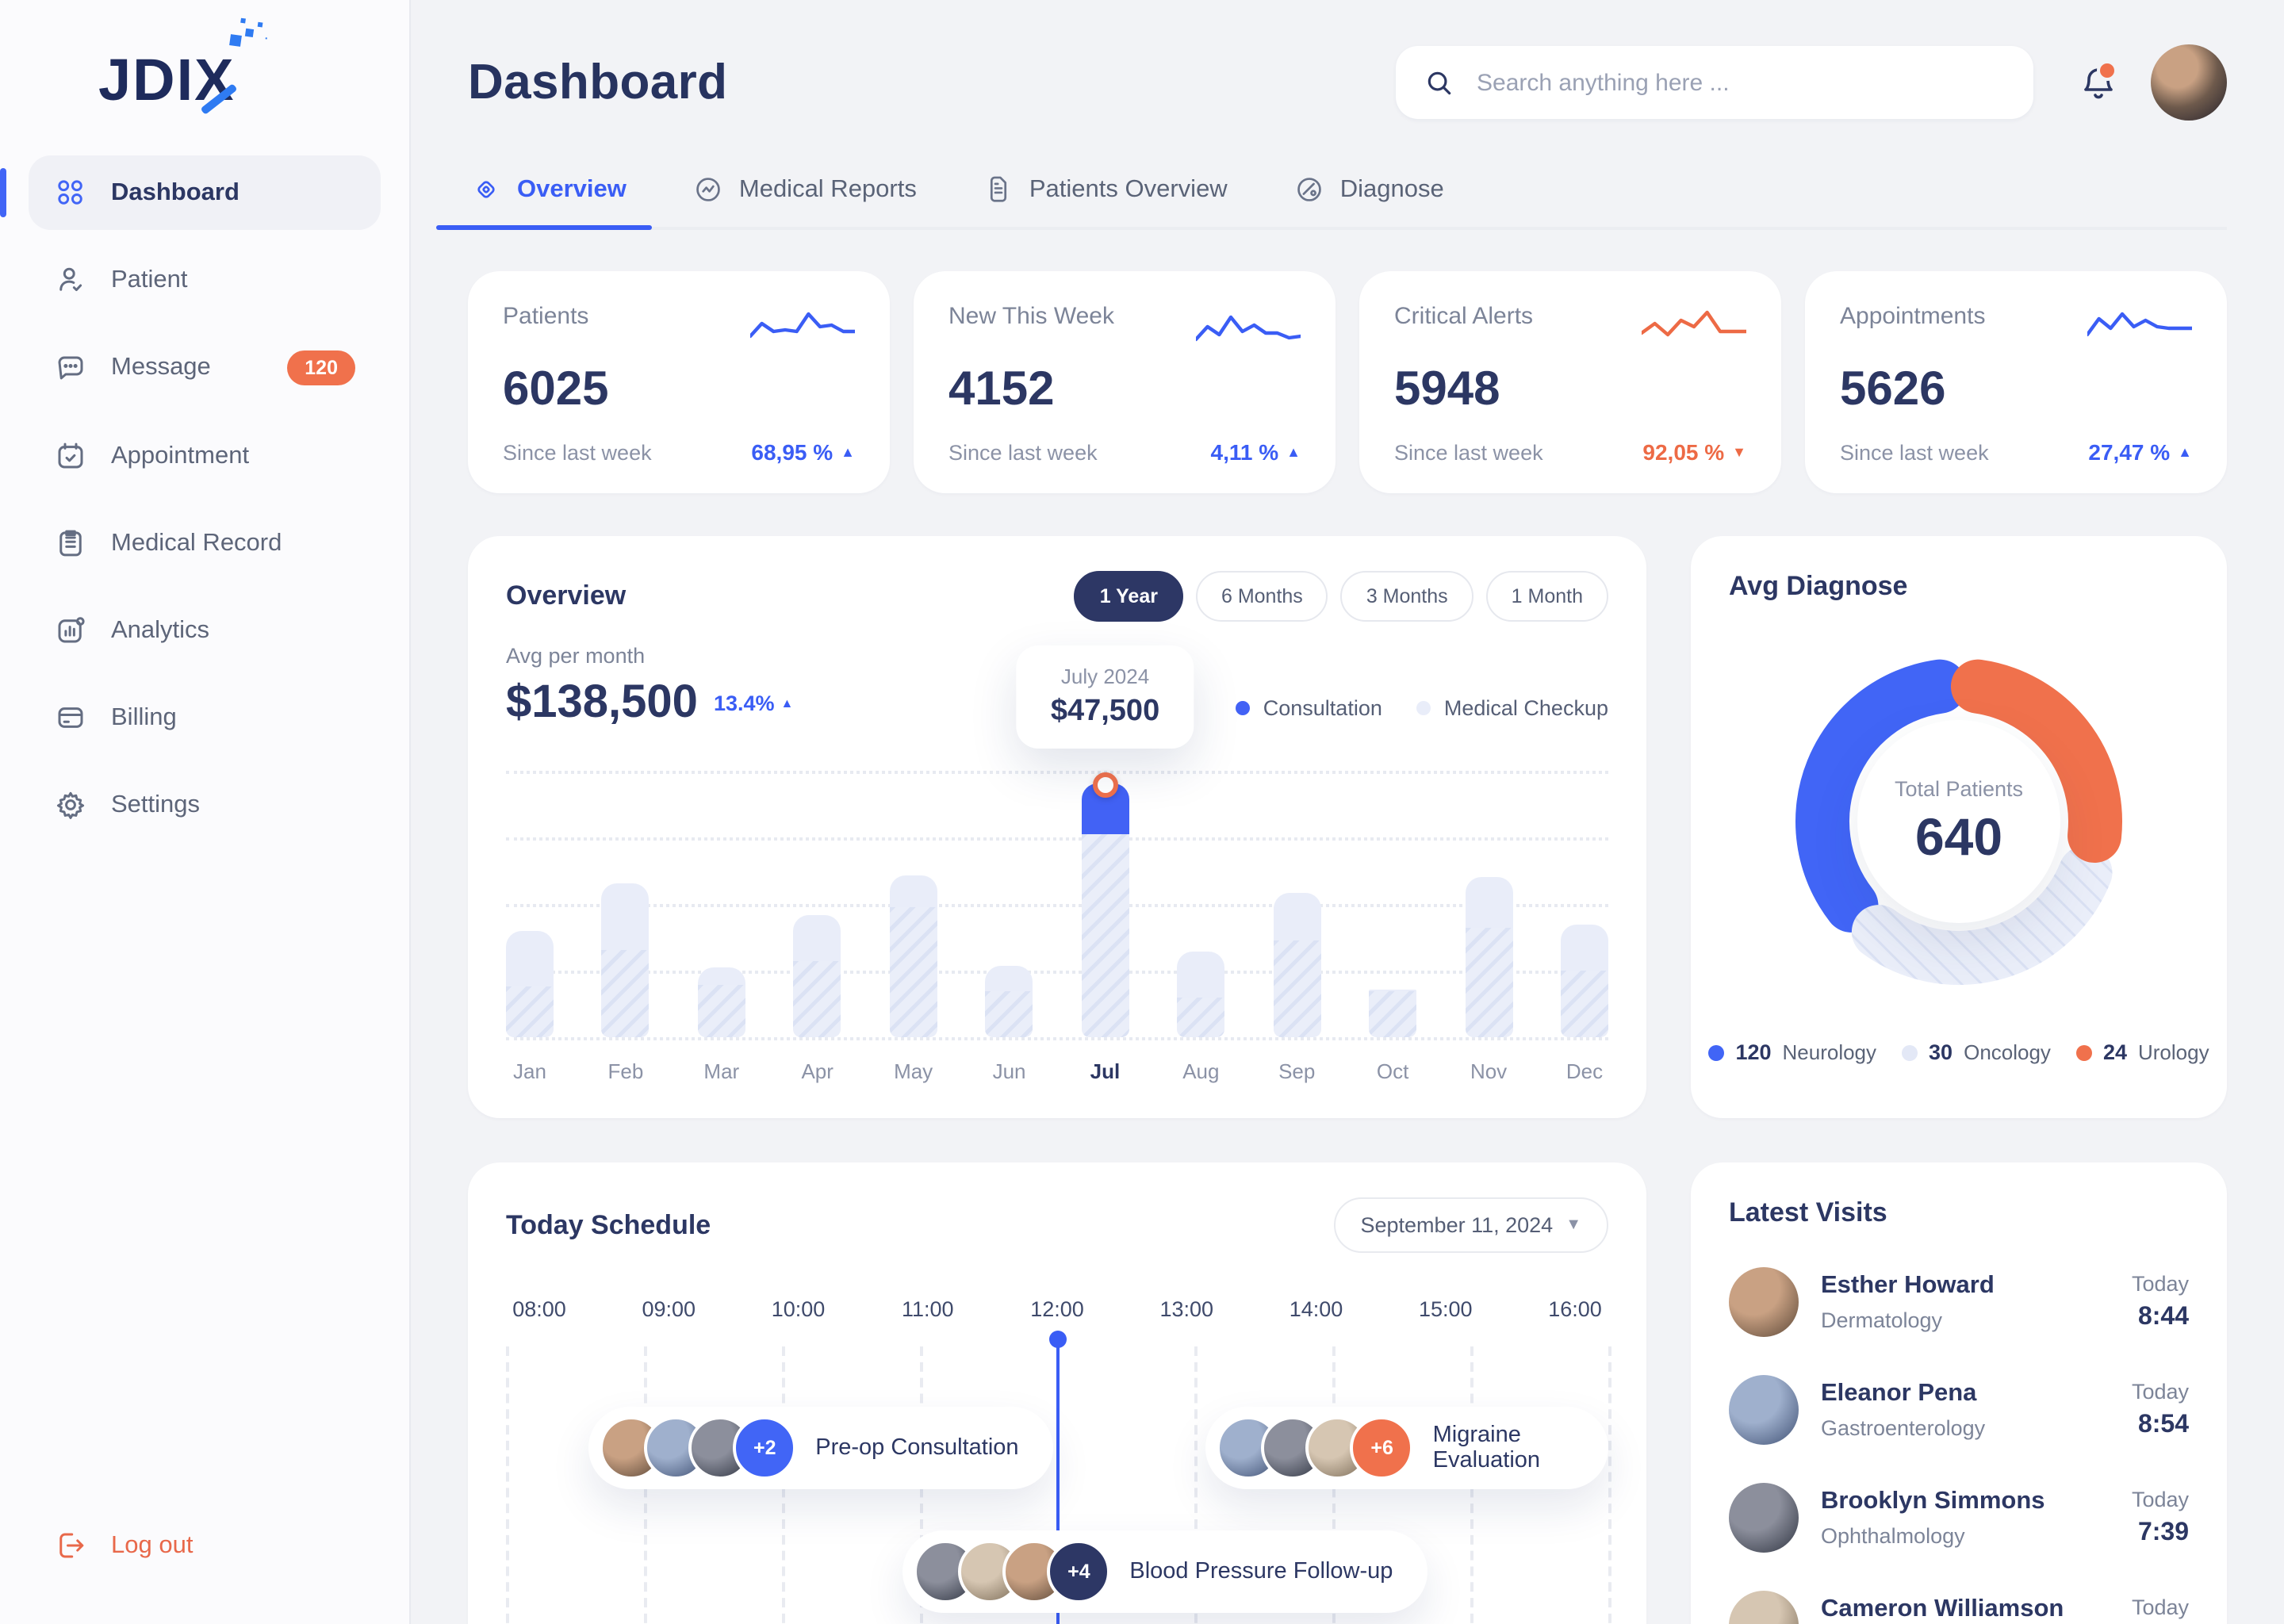 This screenshot has height=1624, width=2284. Describe the element at coordinates (190, 192) in the screenshot. I see `sidebar-item-dashboard: Dashboard` at that location.